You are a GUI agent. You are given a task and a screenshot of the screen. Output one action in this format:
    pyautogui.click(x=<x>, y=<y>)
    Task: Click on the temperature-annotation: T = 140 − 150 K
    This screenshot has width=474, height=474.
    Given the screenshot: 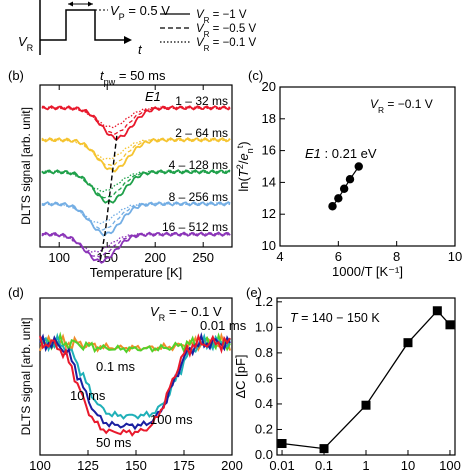 What is the action you would take?
    pyautogui.click(x=335, y=318)
    